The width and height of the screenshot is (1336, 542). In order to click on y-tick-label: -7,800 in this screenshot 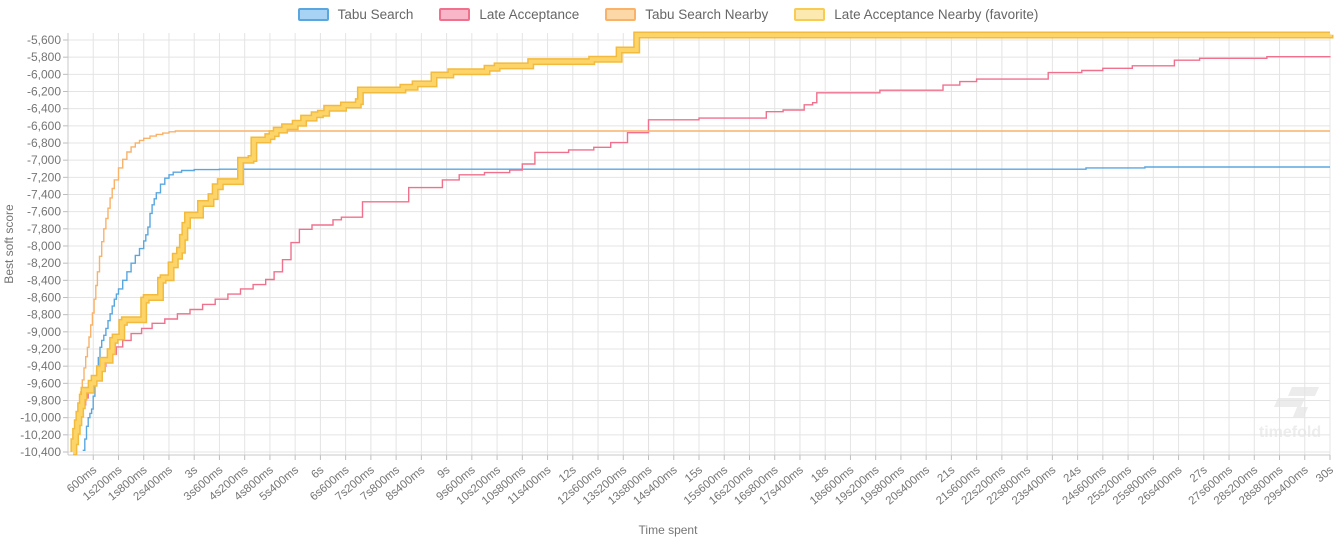, I will do `click(44, 229)`.